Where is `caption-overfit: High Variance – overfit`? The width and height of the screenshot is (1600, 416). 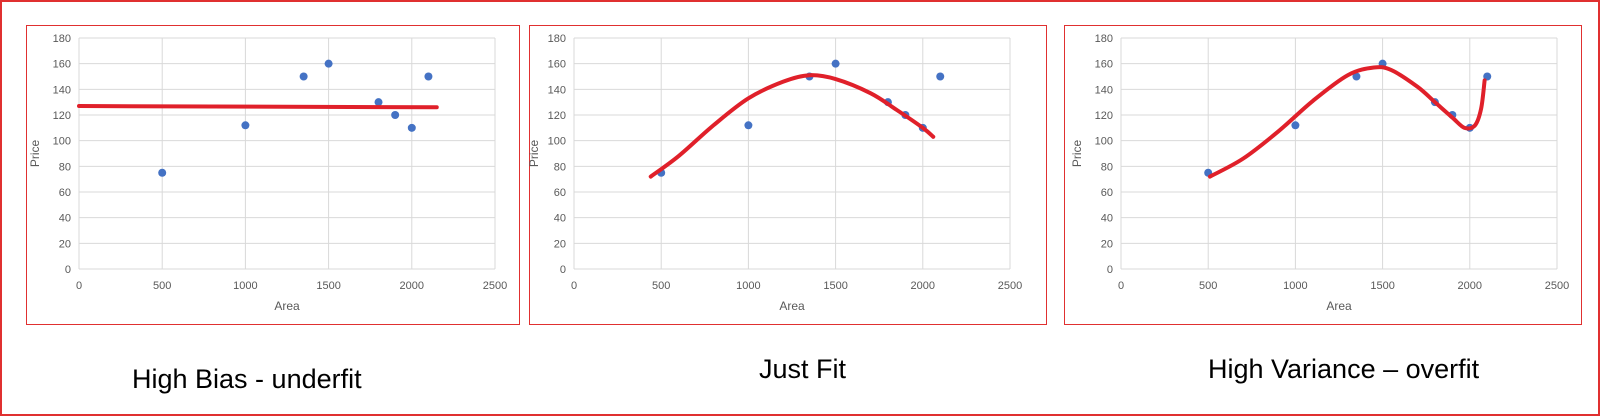
caption-overfit: High Variance – overfit is located at coordinates (1344, 369).